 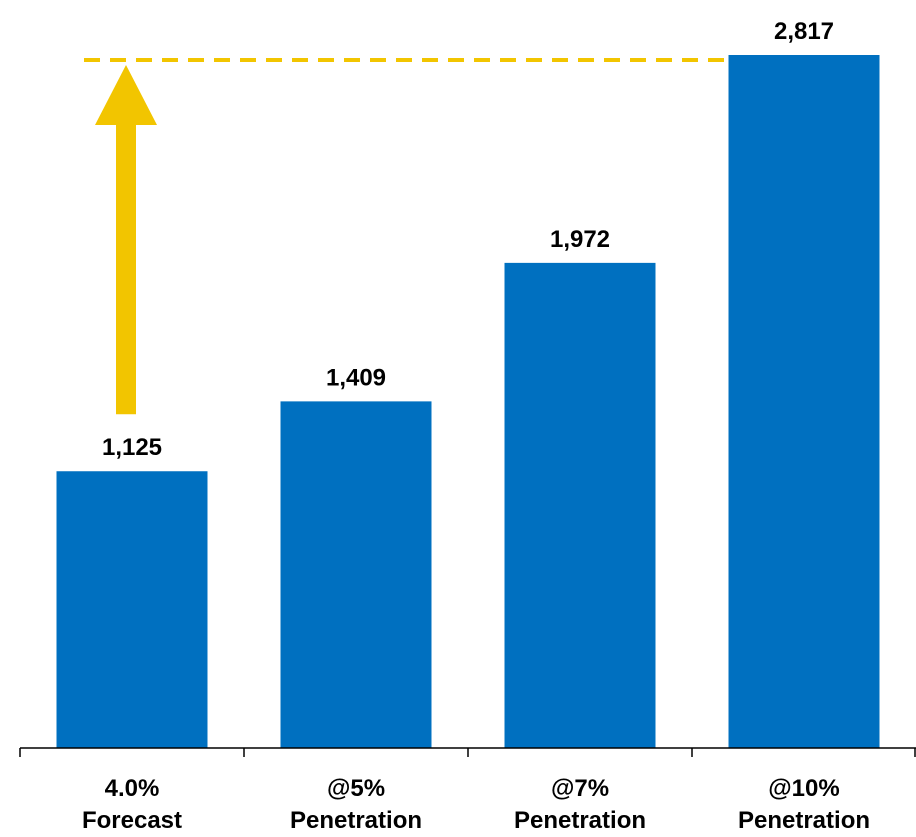 I want to click on category-label-3-line-1: @7%, so click(x=580, y=788).